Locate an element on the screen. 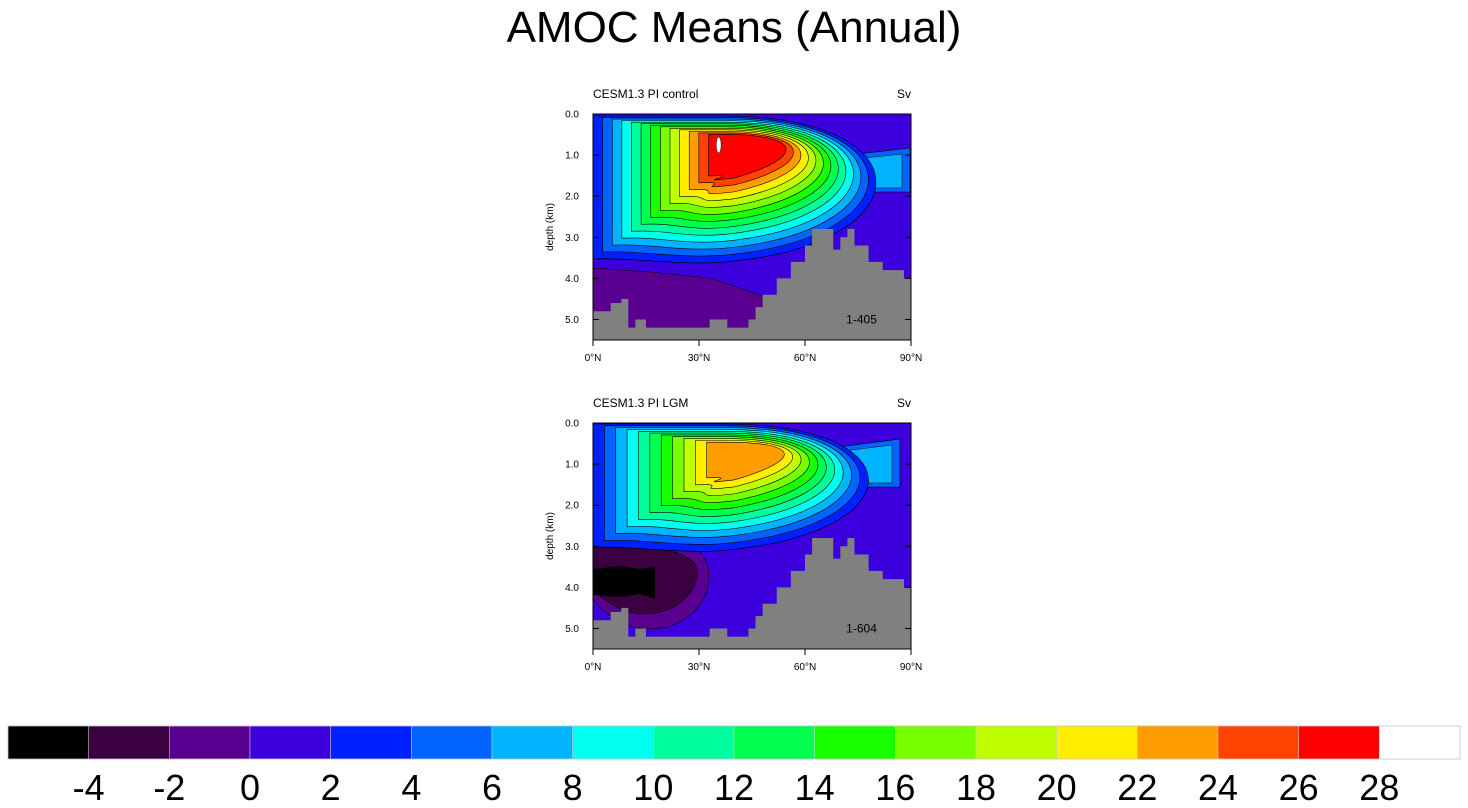 Image resolution: width=1468 pixels, height=808 pixels. colorbar-label: 2 is located at coordinates (331, 787).